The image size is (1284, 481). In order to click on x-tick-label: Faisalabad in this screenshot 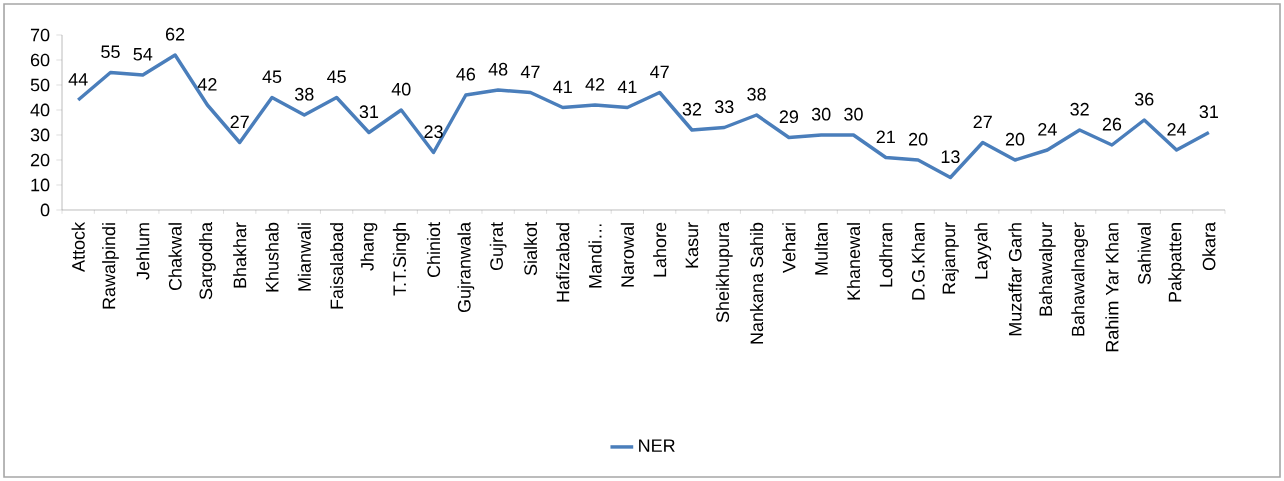, I will do `click(336, 266)`.